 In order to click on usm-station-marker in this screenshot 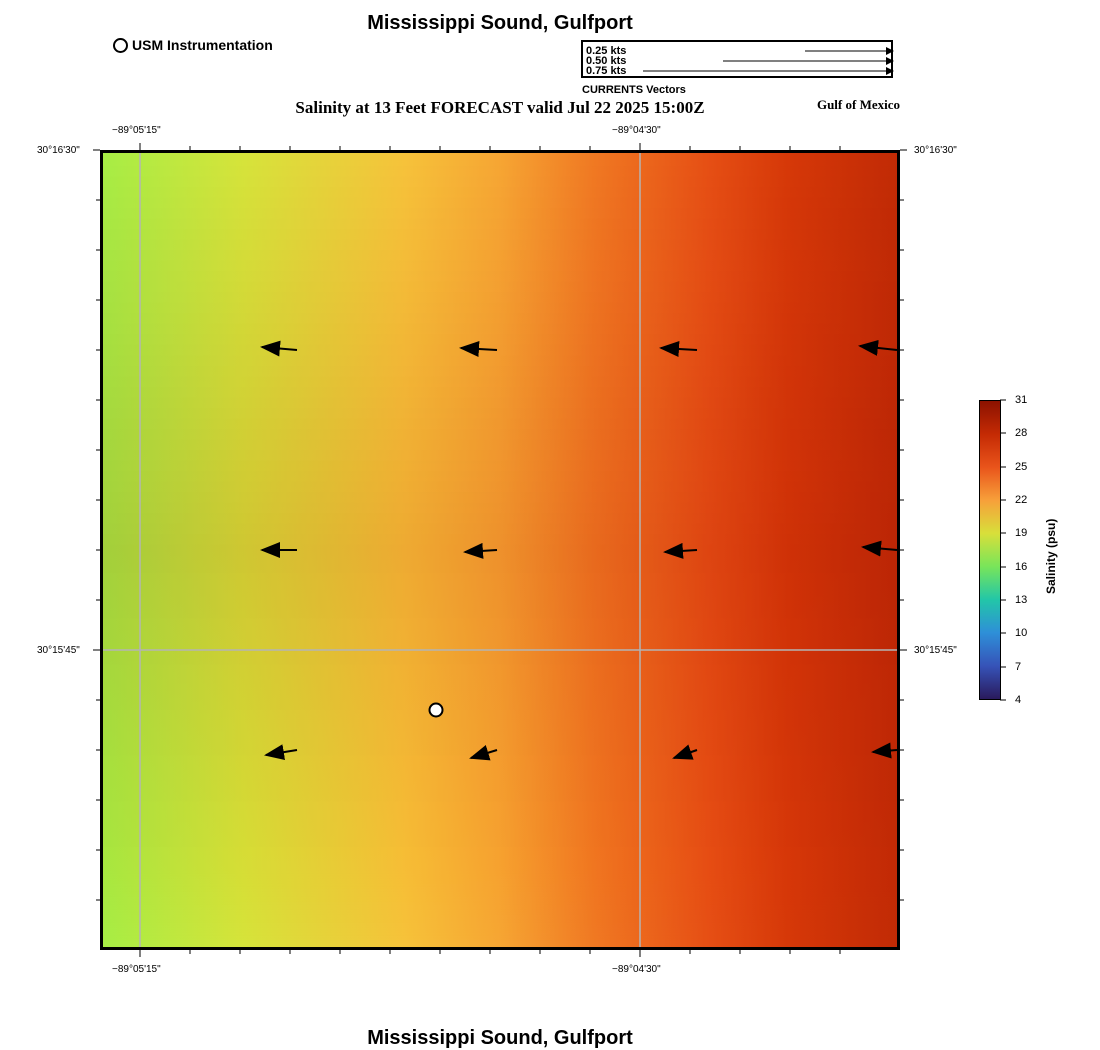, I will do `click(436, 710)`.